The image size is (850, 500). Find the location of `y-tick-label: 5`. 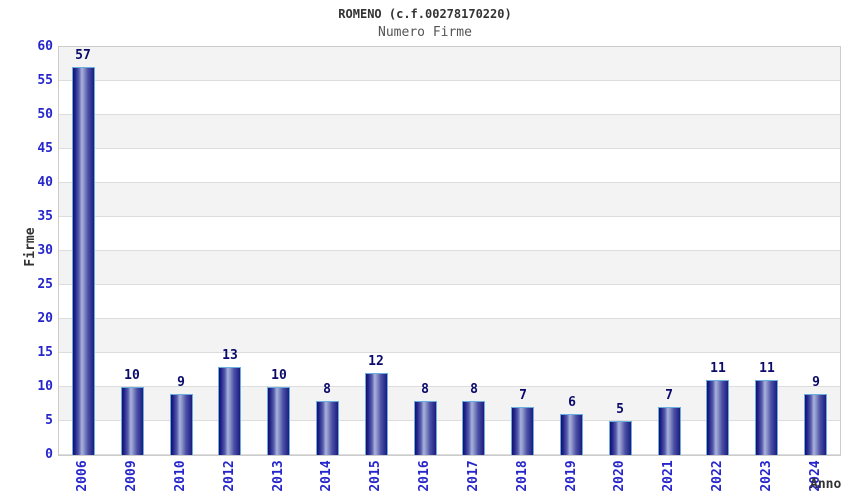

y-tick-label: 5 is located at coordinates (49, 420).